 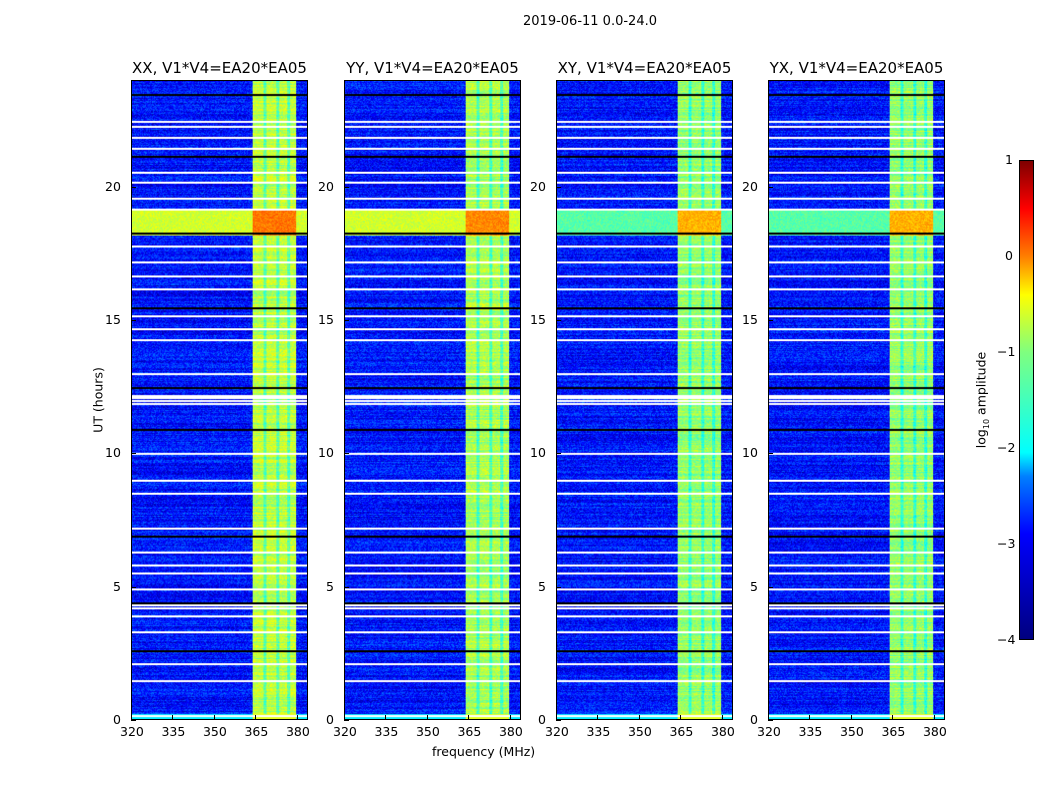 I want to click on colorbar-tick-label: −4, so click(x=1006, y=639).